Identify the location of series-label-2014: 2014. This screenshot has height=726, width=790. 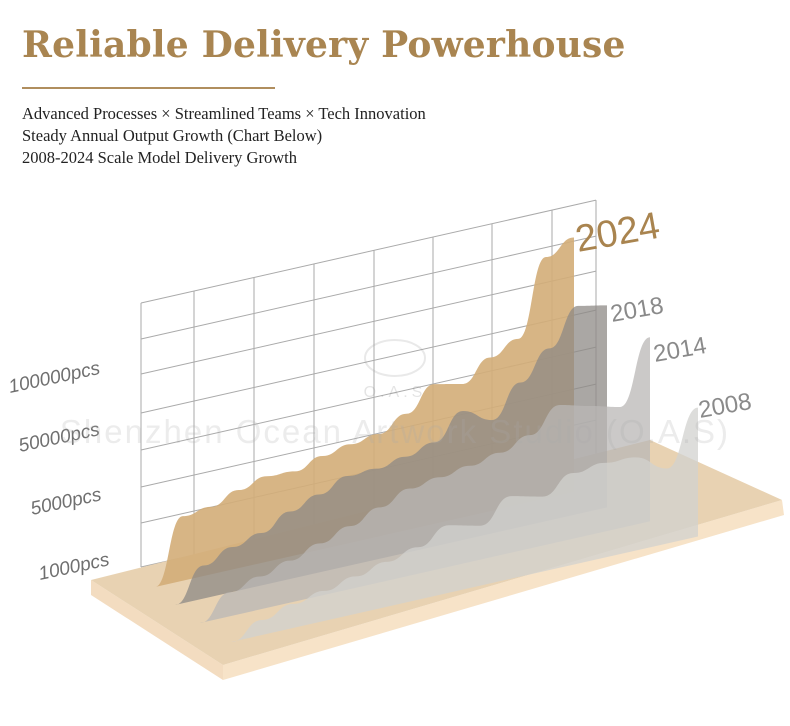
(679, 350).